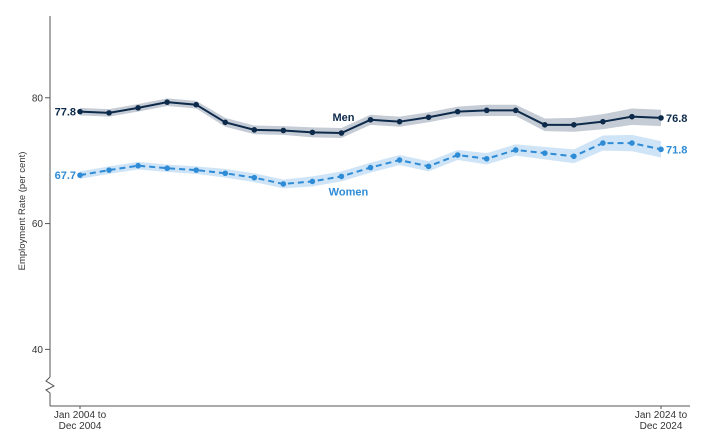 The image size is (727, 437). What do you see at coordinates (65, 176) in the screenshot?
I see `women-start-value: 67.7` at bounding box center [65, 176].